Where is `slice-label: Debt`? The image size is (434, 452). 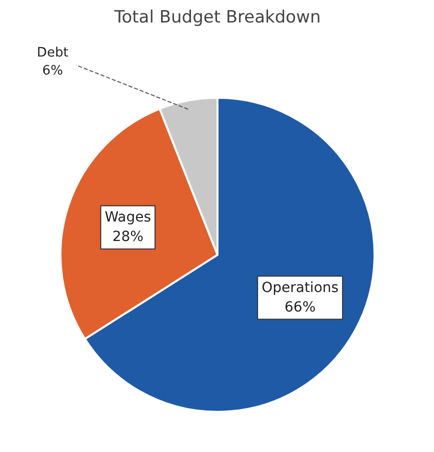 slice-label: Debt is located at coordinates (52, 53).